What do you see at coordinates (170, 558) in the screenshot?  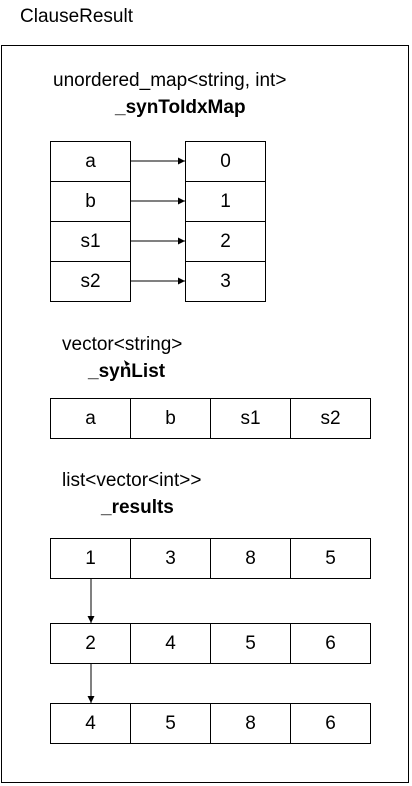 I see `results-cell: 3` at bounding box center [170, 558].